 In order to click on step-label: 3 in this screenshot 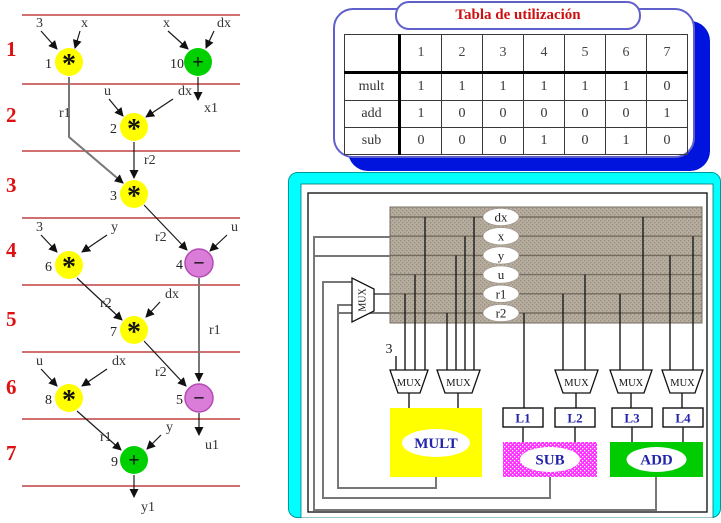, I will do `click(11, 185)`.